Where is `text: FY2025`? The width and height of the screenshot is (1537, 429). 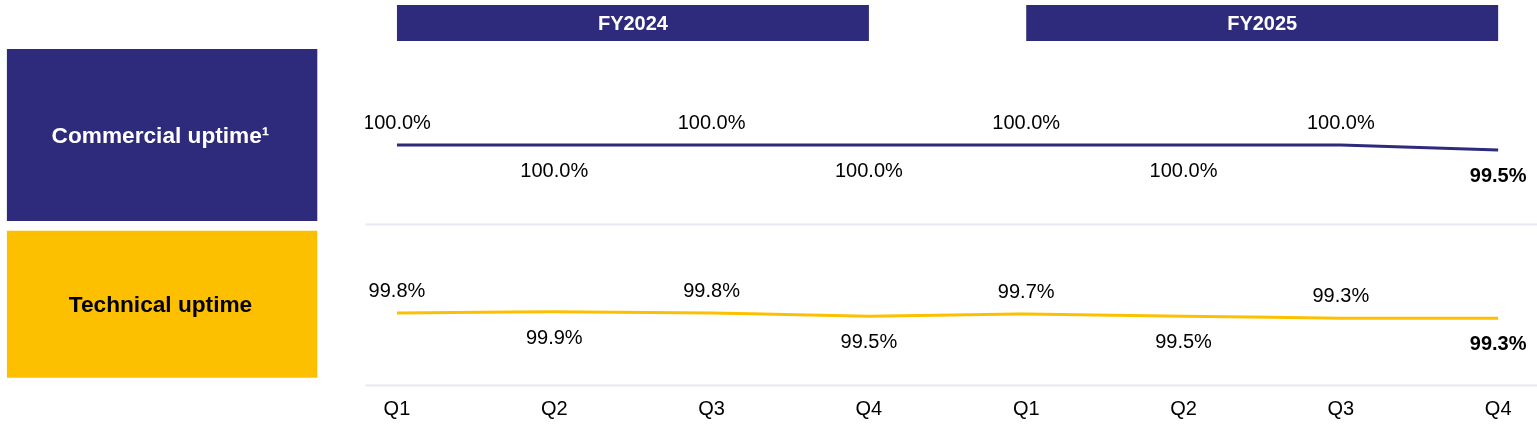
text: FY2025 is located at coordinates (1262, 23).